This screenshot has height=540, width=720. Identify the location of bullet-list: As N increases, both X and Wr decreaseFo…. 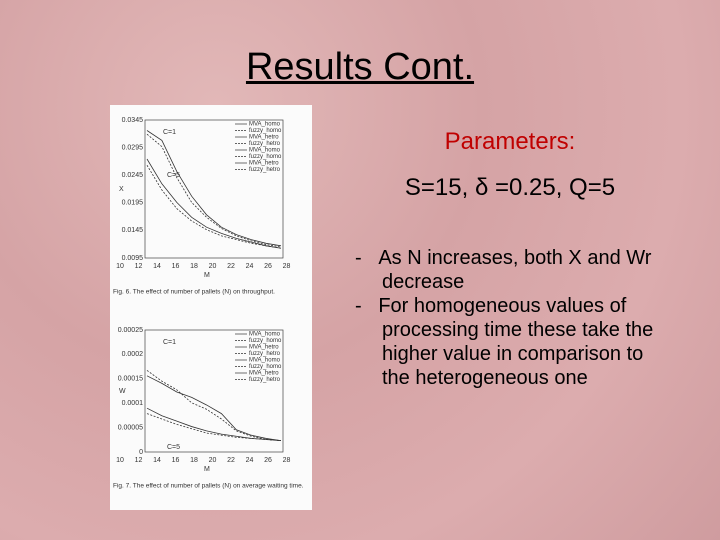
(510, 318).